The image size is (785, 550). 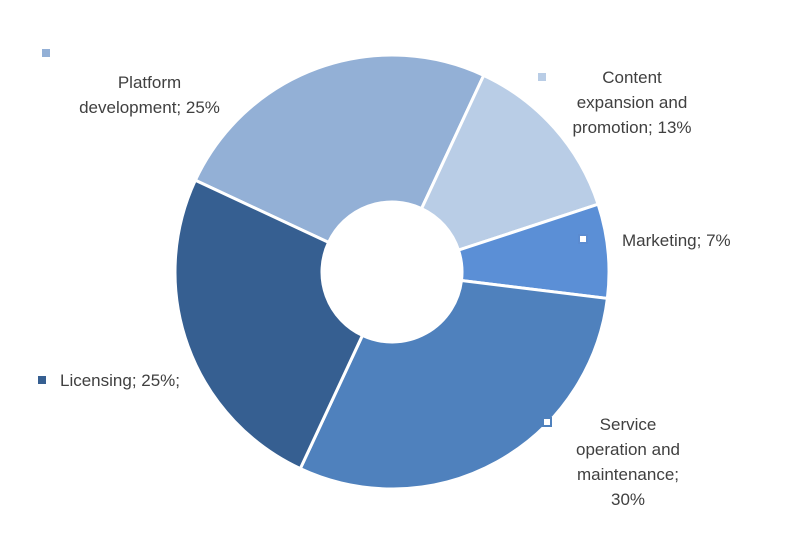 I want to click on label-line: Marketing; 7%, so click(x=676, y=240).